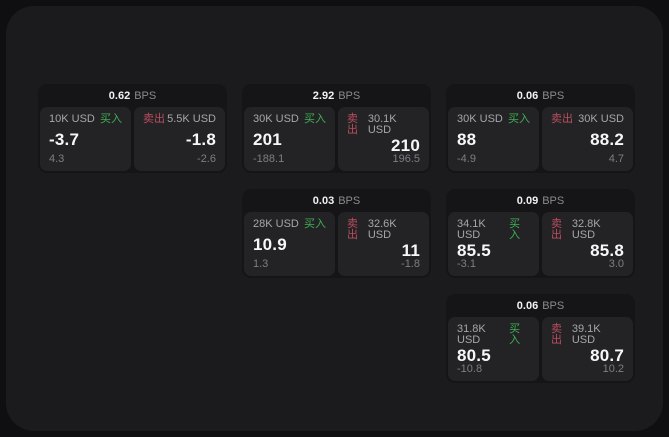 This screenshot has height=437, width=669. Describe the element at coordinates (493, 244) in the screenshot. I see `buy-tile: 34.1K USD 买入 85.5 -3.1` at that location.